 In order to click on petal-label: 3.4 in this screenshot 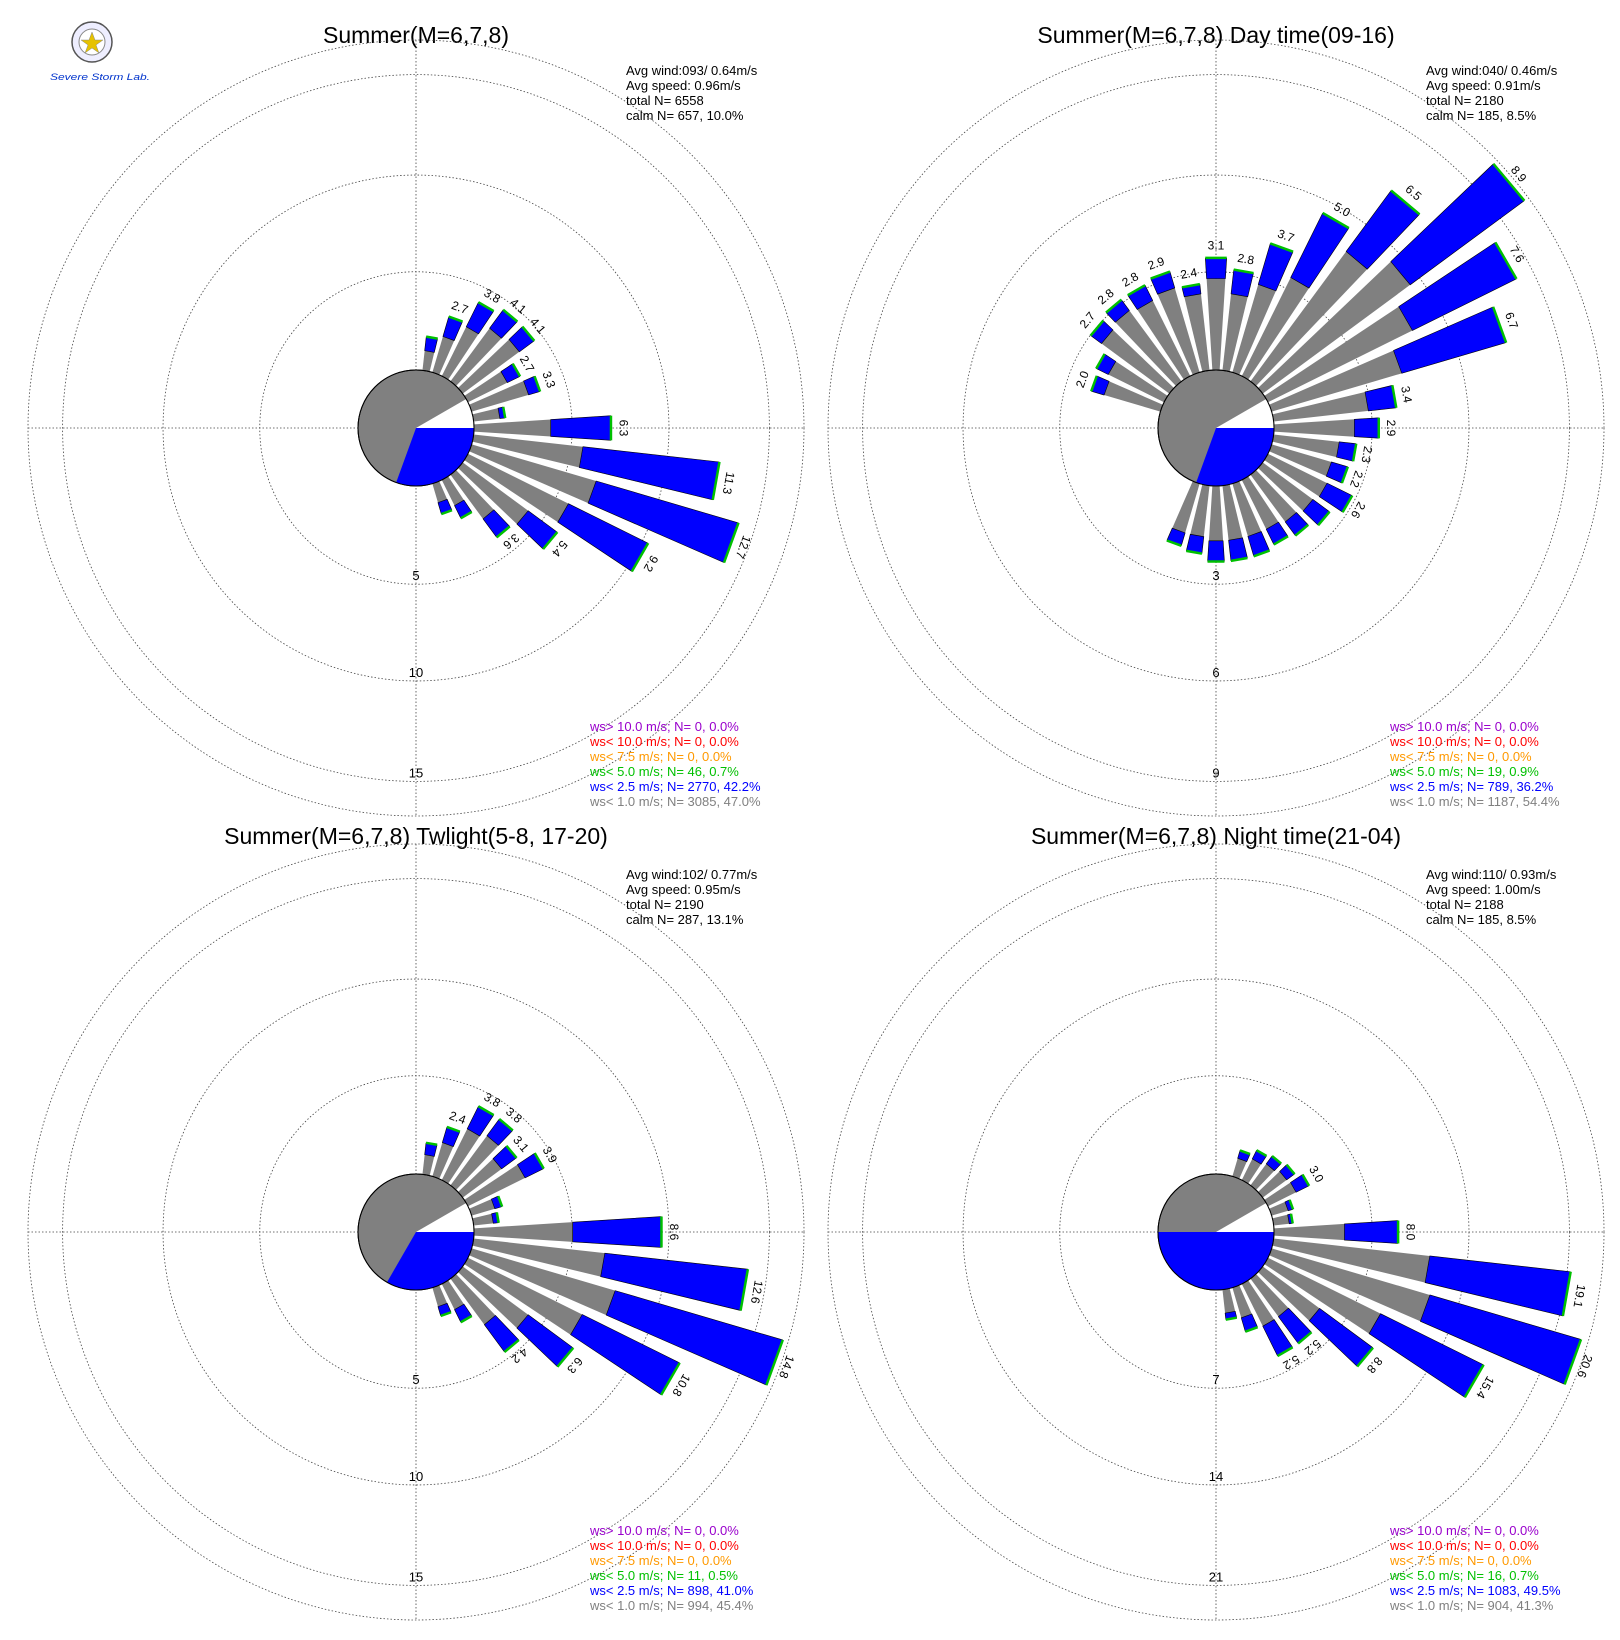, I will do `click(1406, 394)`.